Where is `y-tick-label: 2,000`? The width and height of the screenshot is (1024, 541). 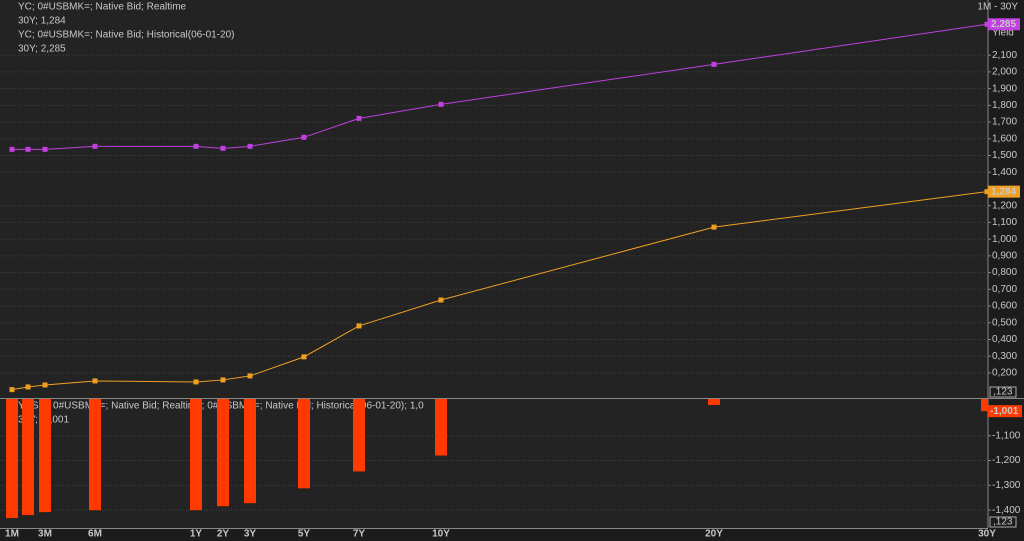
y-tick-label: 2,000 is located at coordinates (1004, 72).